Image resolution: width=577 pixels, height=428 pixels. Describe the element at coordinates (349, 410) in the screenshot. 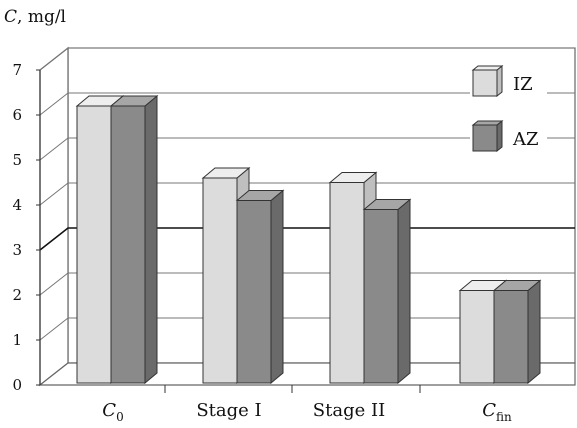

I see `x-category-label: Stage II` at that location.